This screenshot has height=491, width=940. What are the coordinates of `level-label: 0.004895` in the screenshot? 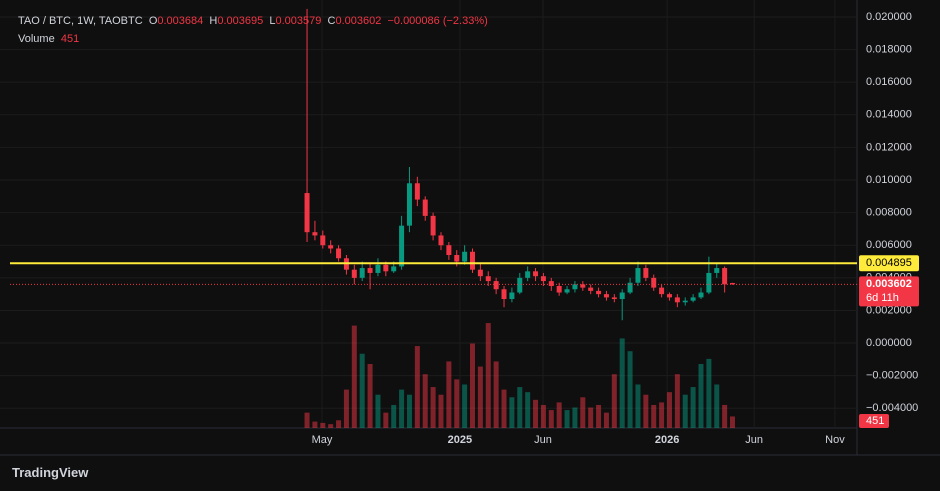 It's located at (889, 263).